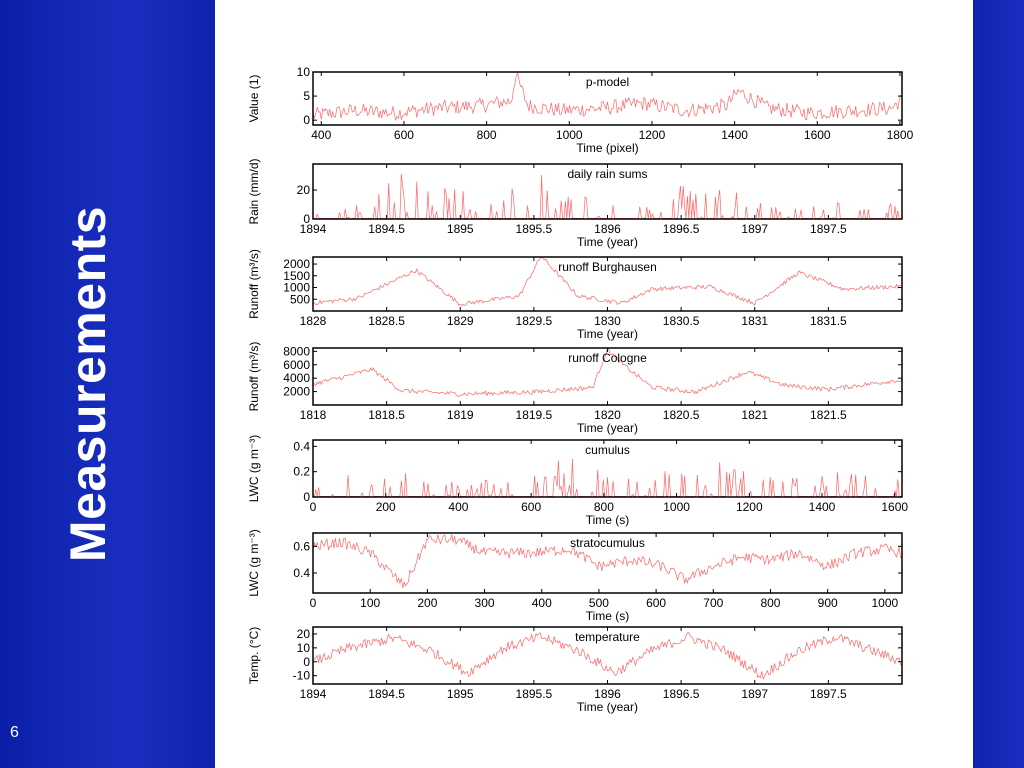 This screenshot has height=768, width=1024. Describe the element at coordinates (534, 321) in the screenshot. I see `x-tick-label: 1829.5` at that location.